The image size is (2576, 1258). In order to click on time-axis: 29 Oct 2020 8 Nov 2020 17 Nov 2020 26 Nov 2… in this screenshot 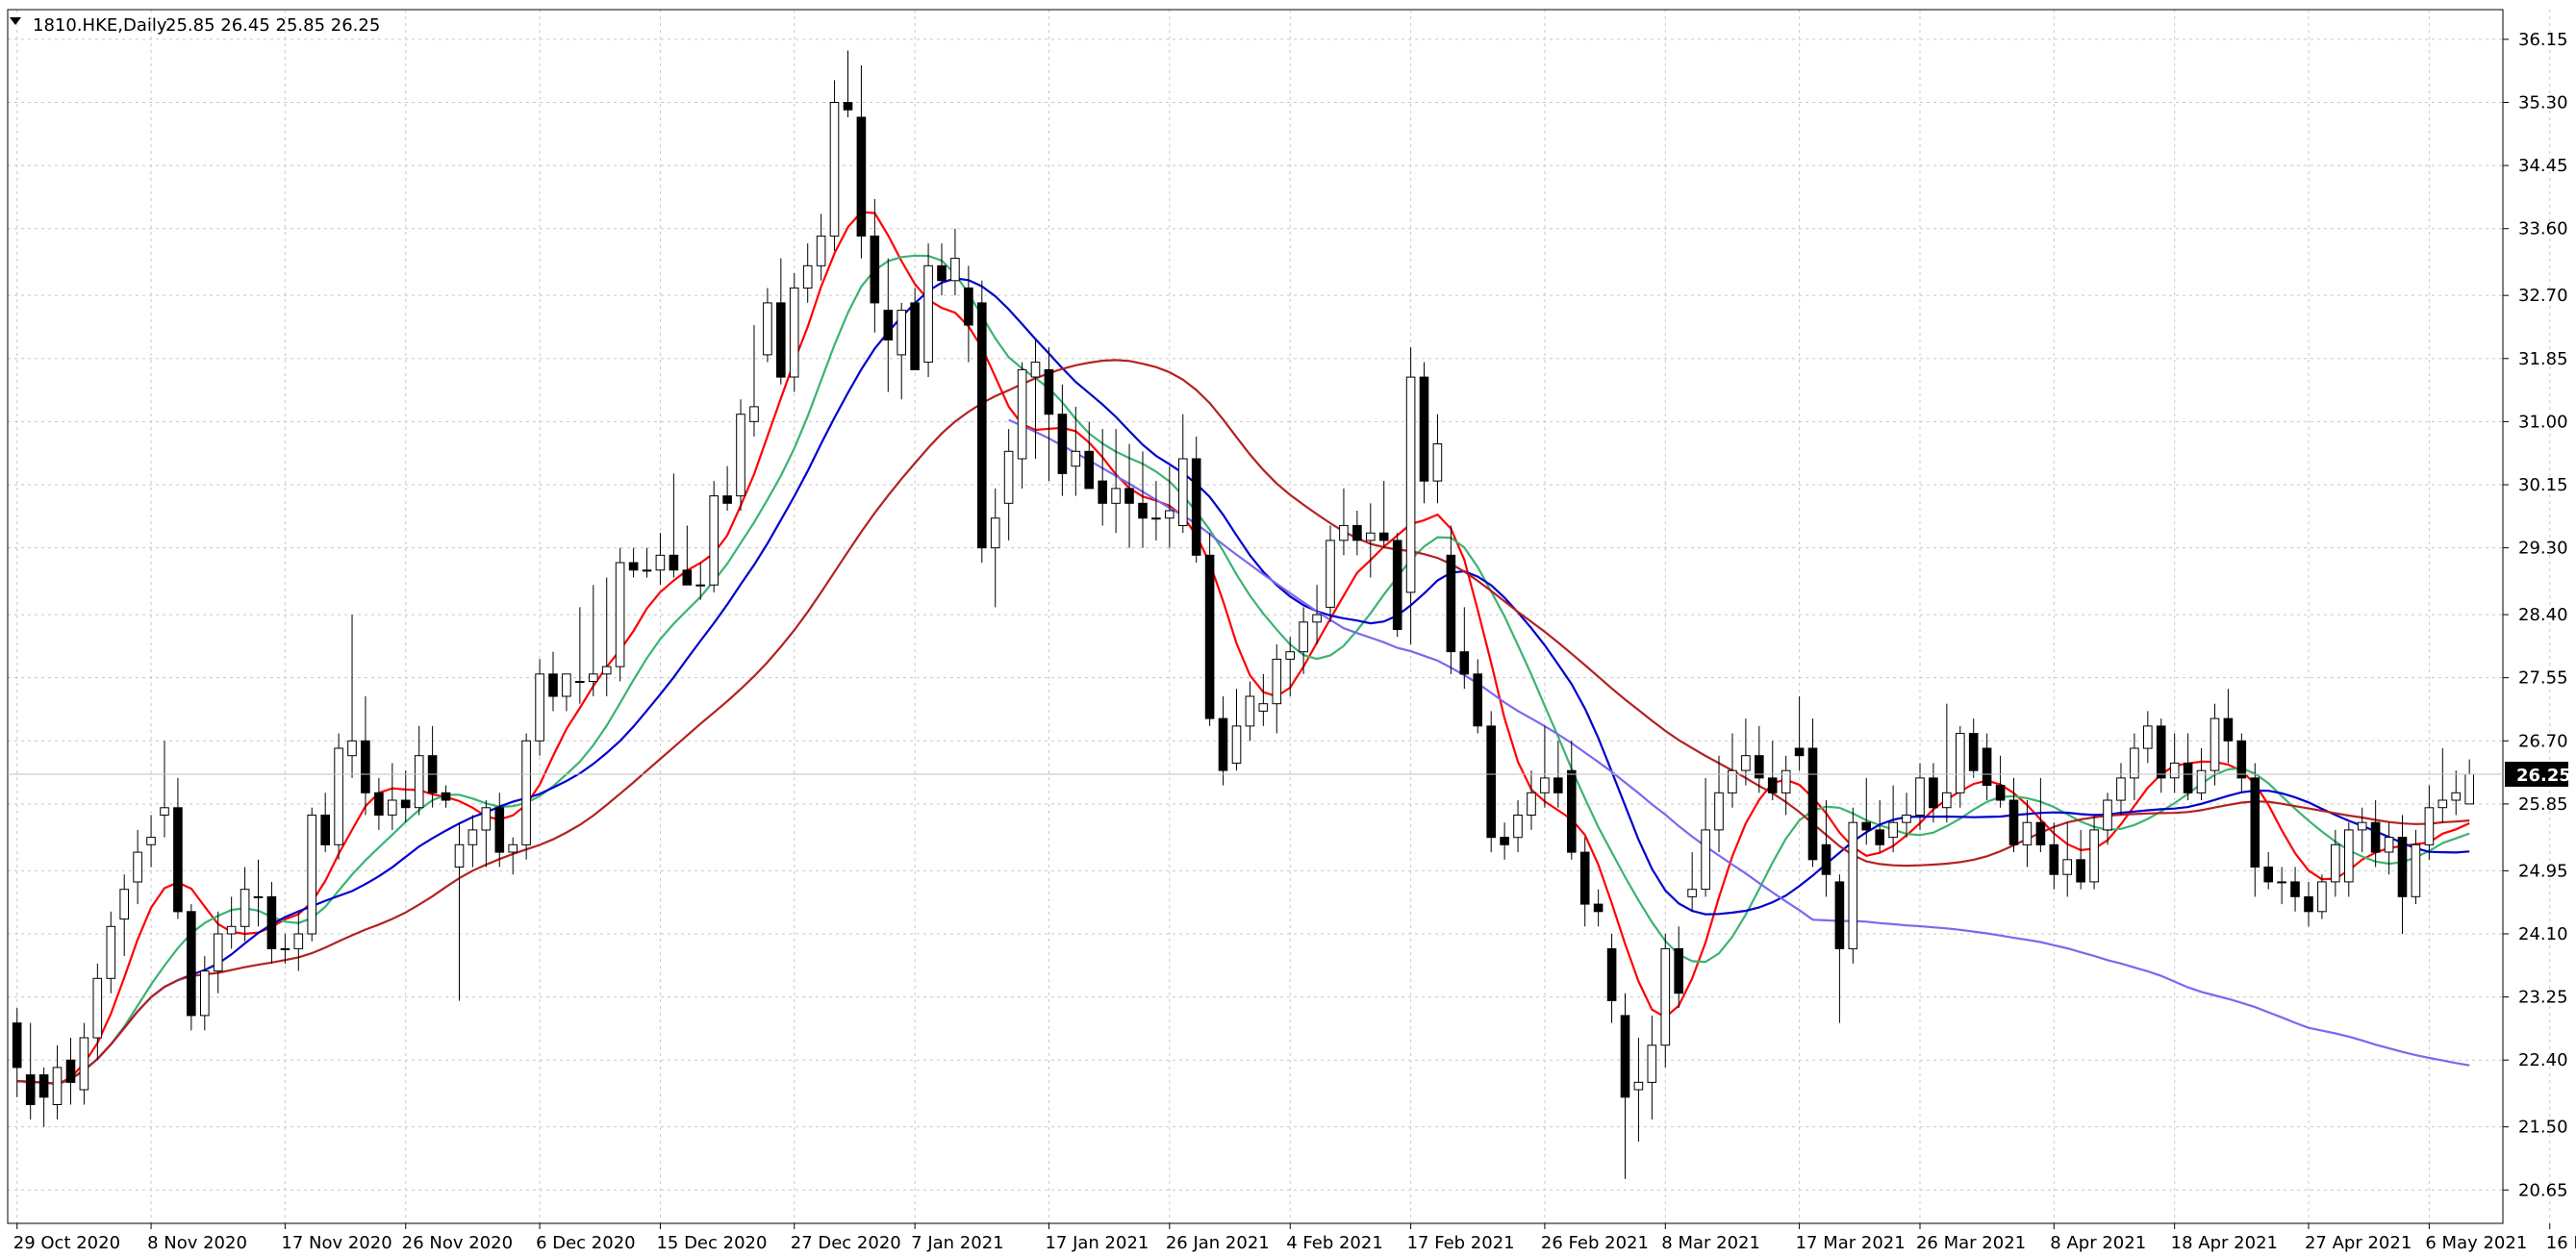, I will do `click(1294, 1238)`.